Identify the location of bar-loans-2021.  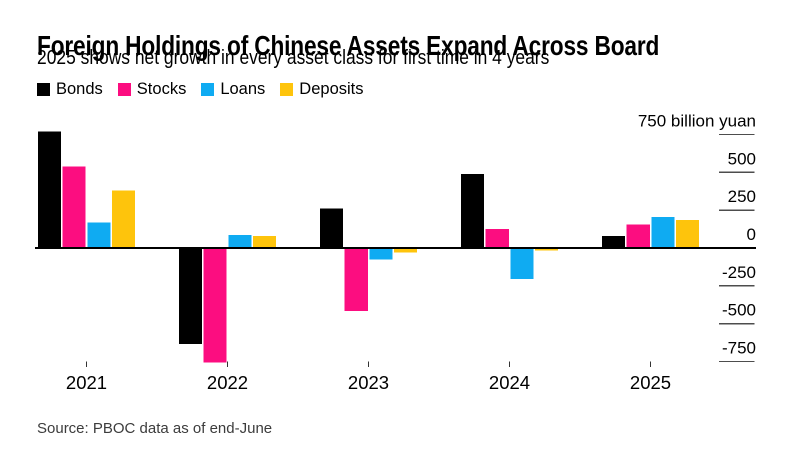
(99, 235).